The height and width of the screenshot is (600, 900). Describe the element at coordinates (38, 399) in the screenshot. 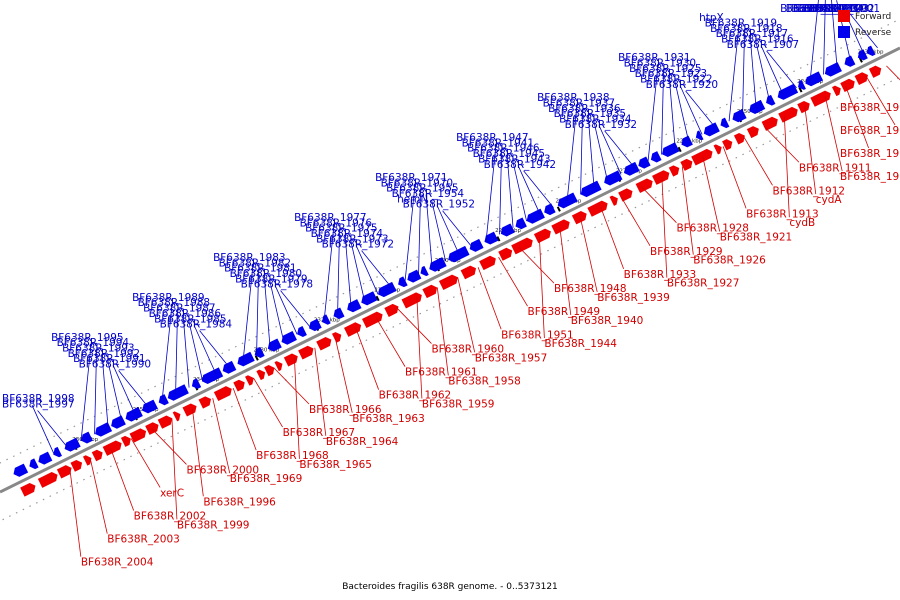

I see `reverse-gene-label: BF638R_1998` at that location.